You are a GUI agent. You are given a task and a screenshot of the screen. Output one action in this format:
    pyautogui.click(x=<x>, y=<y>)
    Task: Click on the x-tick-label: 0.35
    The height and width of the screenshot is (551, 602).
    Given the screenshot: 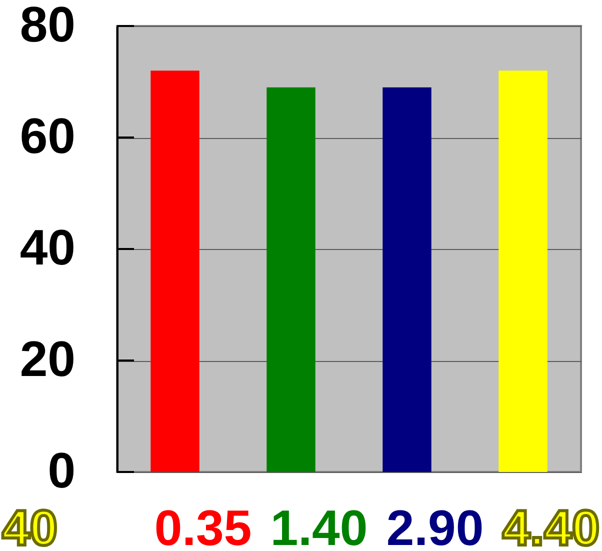 What is the action you would take?
    pyautogui.click(x=203, y=525)
    